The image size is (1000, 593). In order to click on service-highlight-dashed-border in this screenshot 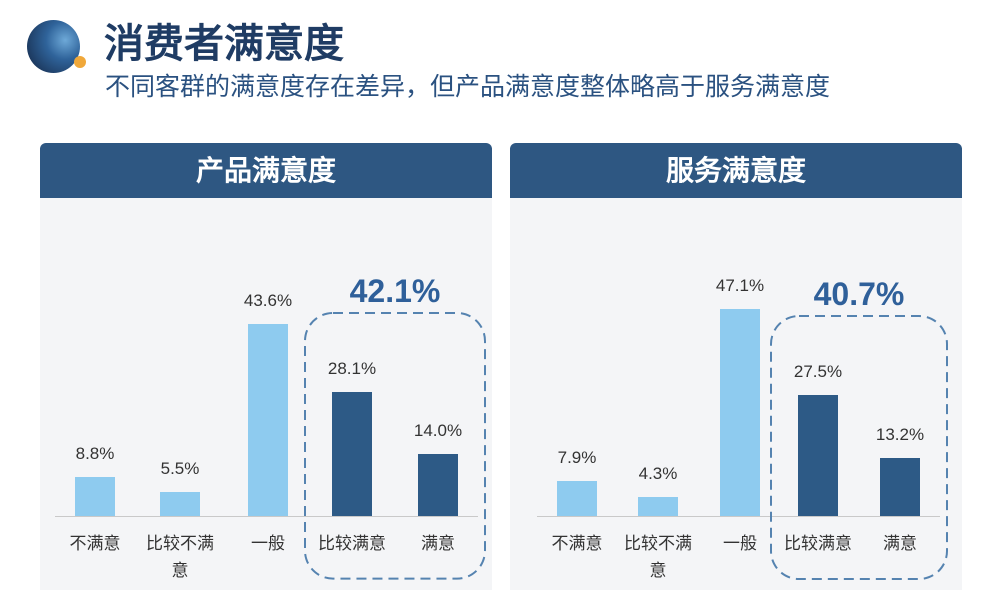, I will do `click(859, 447)`.